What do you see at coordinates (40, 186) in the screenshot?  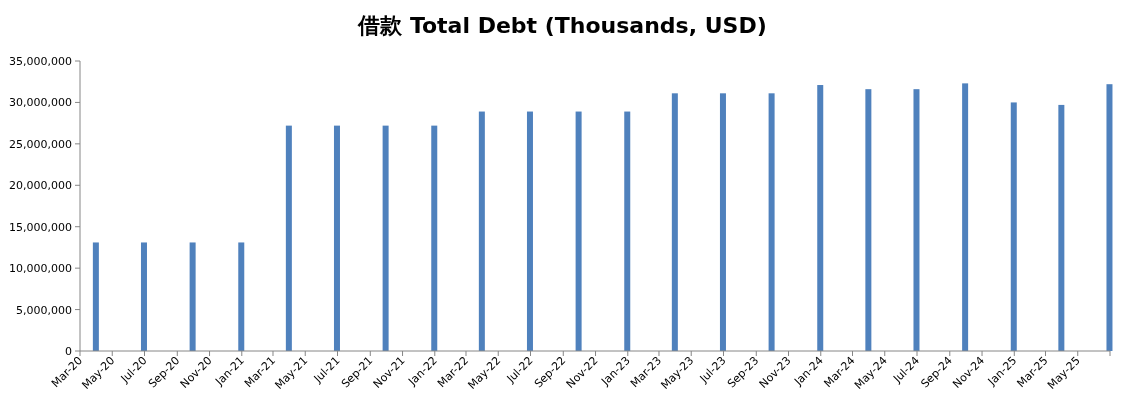 I see `y-tick-label: 20,000,000` at bounding box center [40, 186].